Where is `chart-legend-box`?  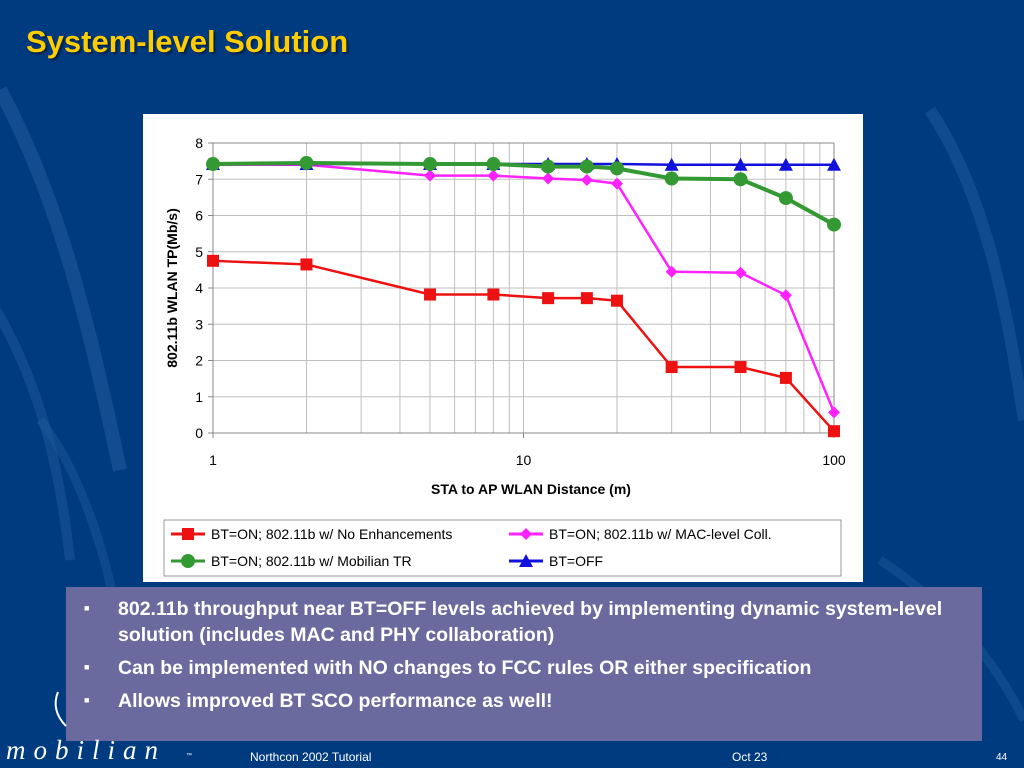
chart-legend-box is located at coordinates (502, 548).